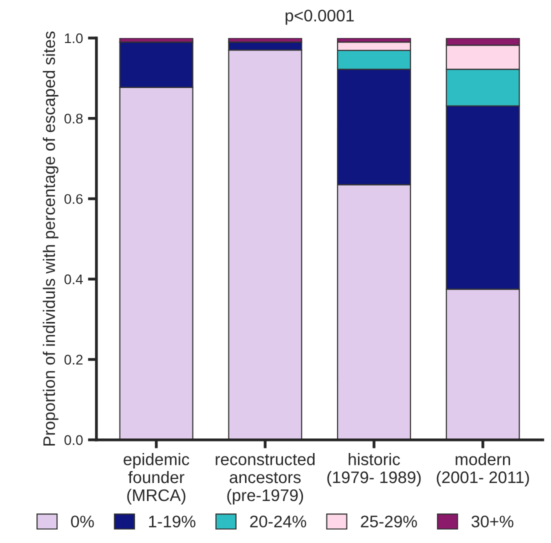 This screenshot has width=551, height=543. Describe the element at coordinates (73, 119) in the screenshot. I see `y-tick-label: 0.8` at that location.